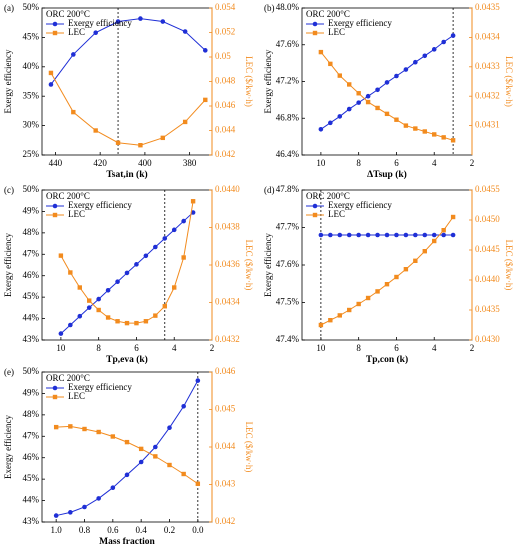  I want to click on y-tick-label: 47%, so click(31, 435).